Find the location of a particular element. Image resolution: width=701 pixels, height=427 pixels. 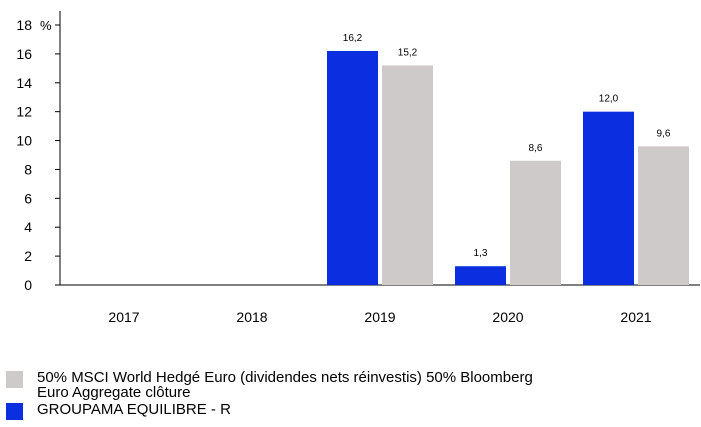

x-tick-label: 2019 is located at coordinates (379, 317).